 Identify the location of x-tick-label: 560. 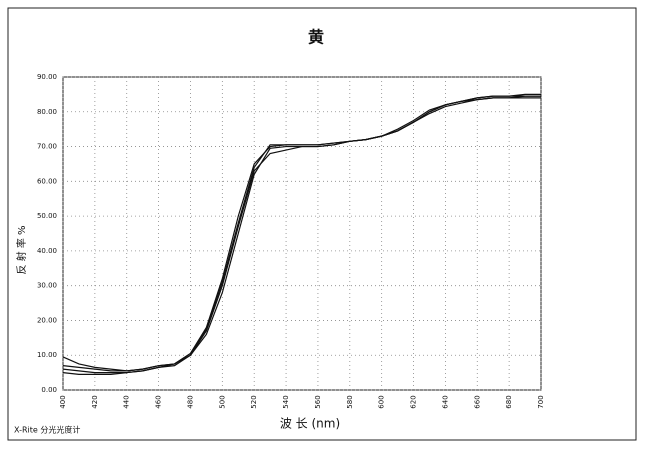
(318, 401).